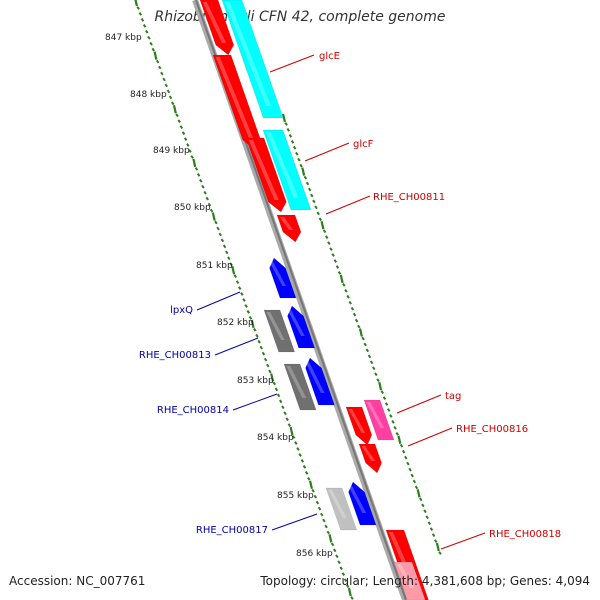 This screenshot has height=600, width=600. I want to click on gene-label-rhe_ch00811: RHE_CH00811, so click(409, 197).